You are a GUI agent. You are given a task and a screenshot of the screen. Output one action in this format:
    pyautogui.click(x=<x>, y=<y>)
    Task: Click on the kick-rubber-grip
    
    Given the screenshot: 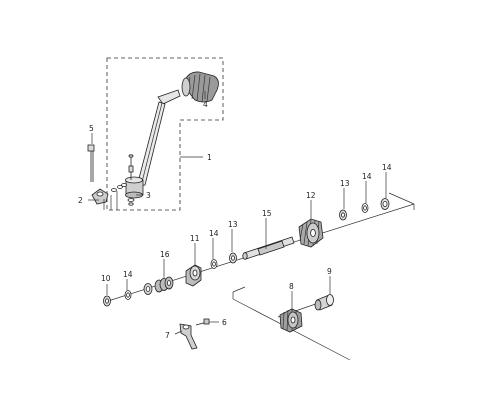 What is the action you would take?
    pyautogui.click(x=200, y=87)
    